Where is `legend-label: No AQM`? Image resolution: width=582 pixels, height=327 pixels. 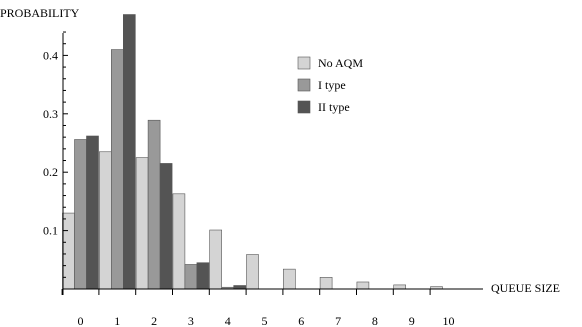 legend-label: No AQM is located at coordinates (340, 63).